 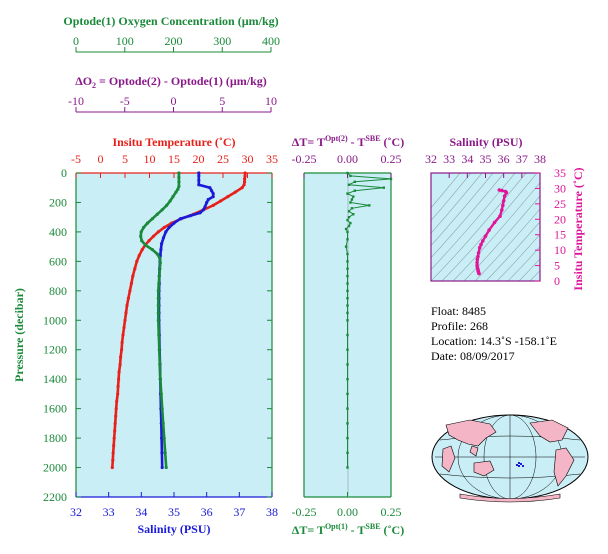 I want to click on pressure-axis-tick-label: 600, so click(x=58, y=261).